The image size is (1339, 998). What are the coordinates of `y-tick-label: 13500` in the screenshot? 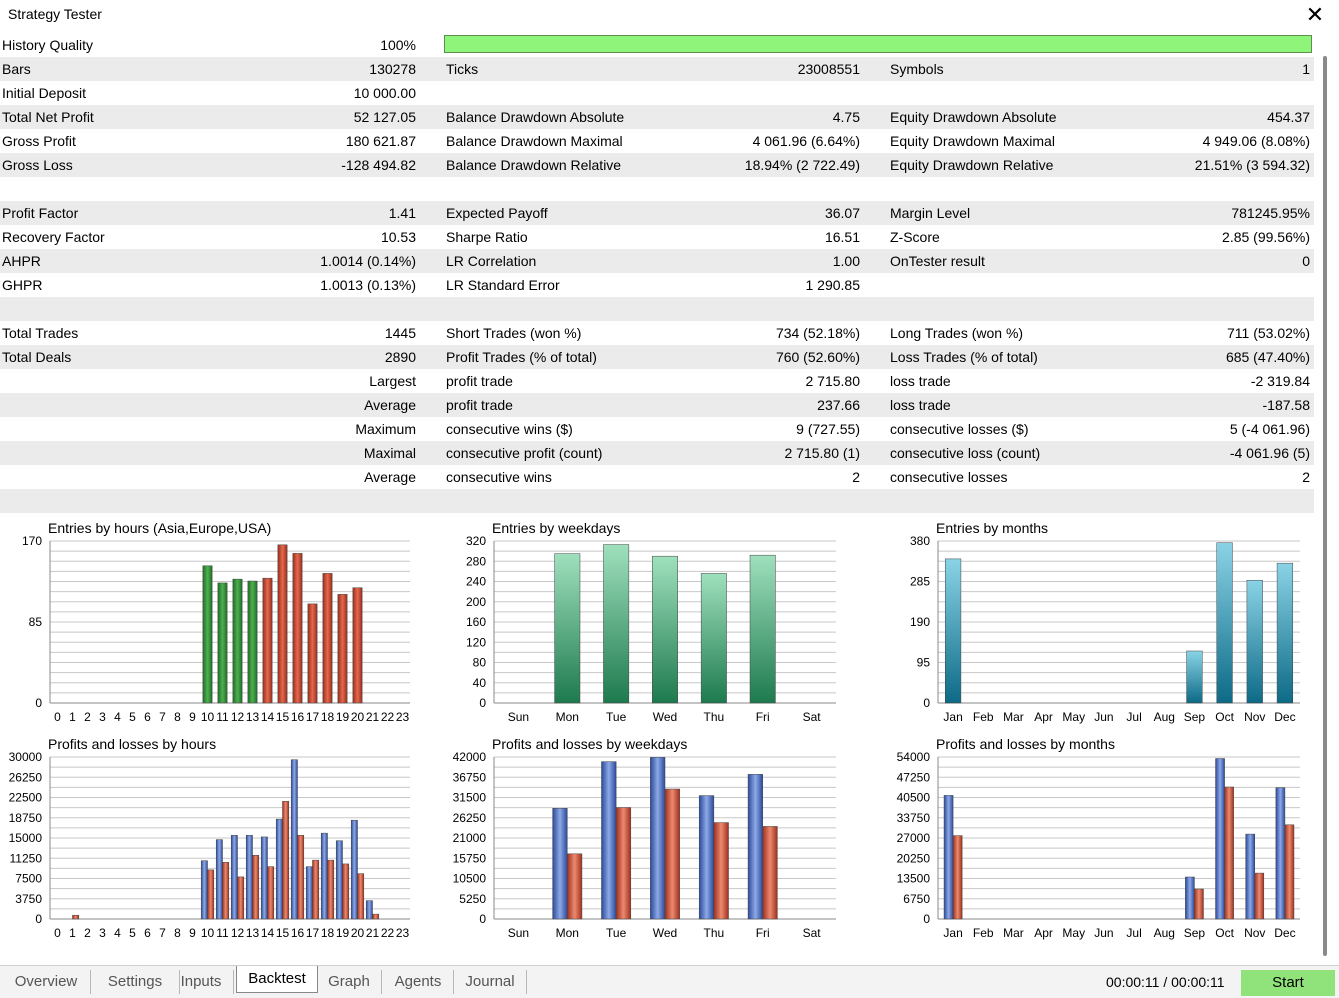 It's located at (914, 879).